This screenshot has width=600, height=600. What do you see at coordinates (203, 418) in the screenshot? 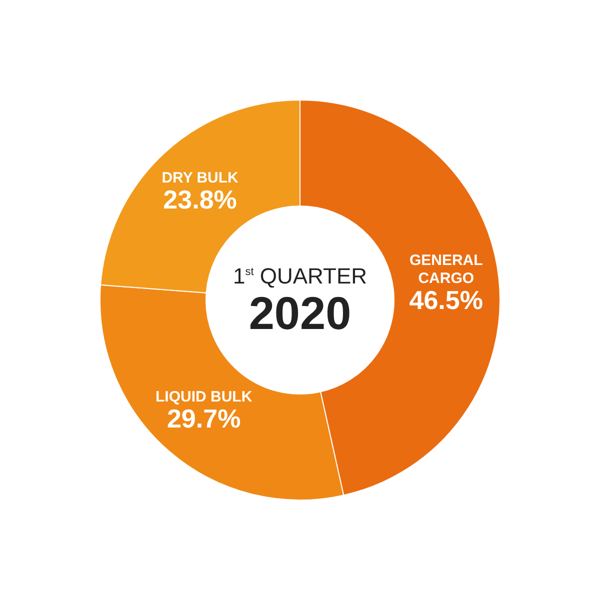
I see `data-label: 29.7%` at bounding box center [203, 418].